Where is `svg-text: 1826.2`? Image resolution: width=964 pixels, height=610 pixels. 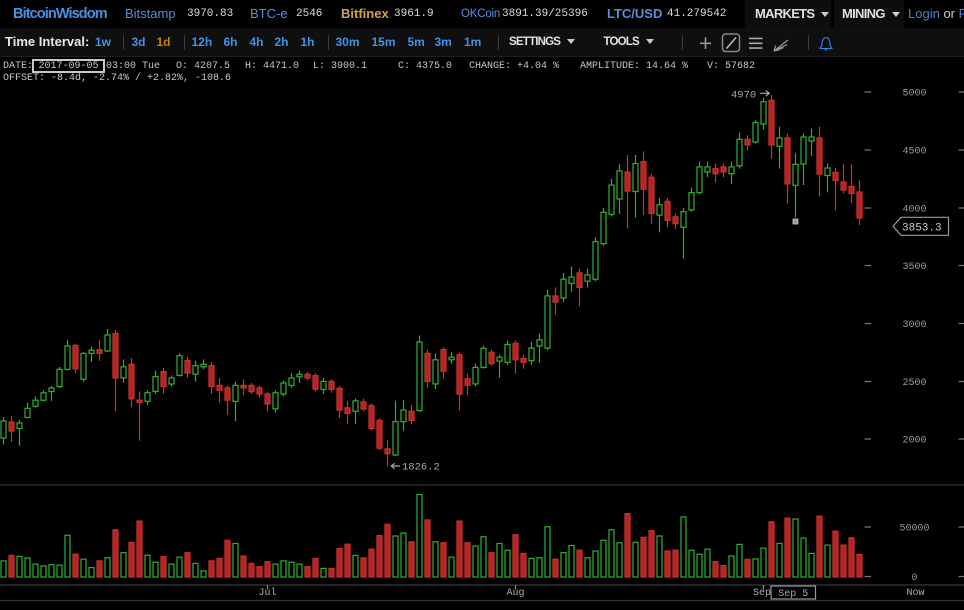
svg-text: 1826.2 is located at coordinates (421, 467).